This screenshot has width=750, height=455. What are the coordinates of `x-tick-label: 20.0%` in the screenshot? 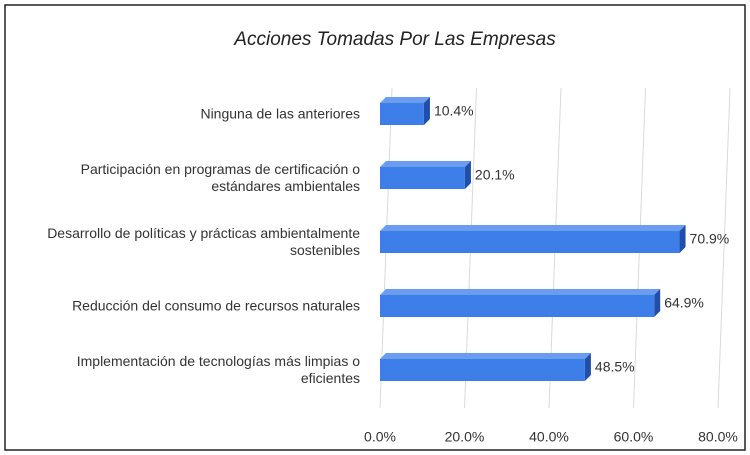 It's located at (465, 437).